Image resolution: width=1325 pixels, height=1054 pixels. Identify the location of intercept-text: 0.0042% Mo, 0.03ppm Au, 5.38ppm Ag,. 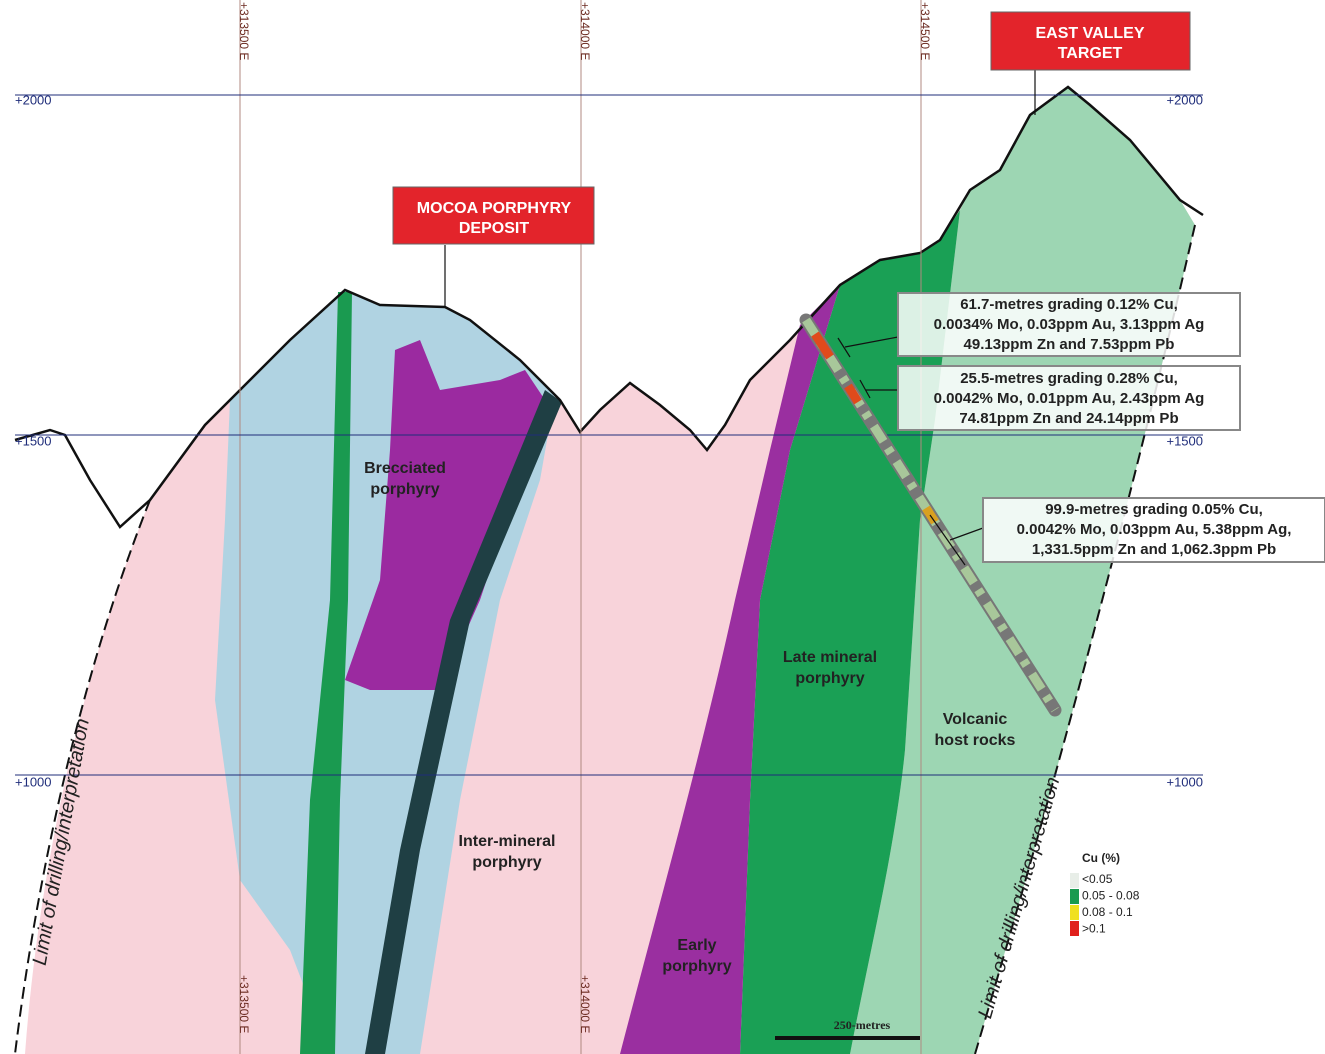
(1154, 529).